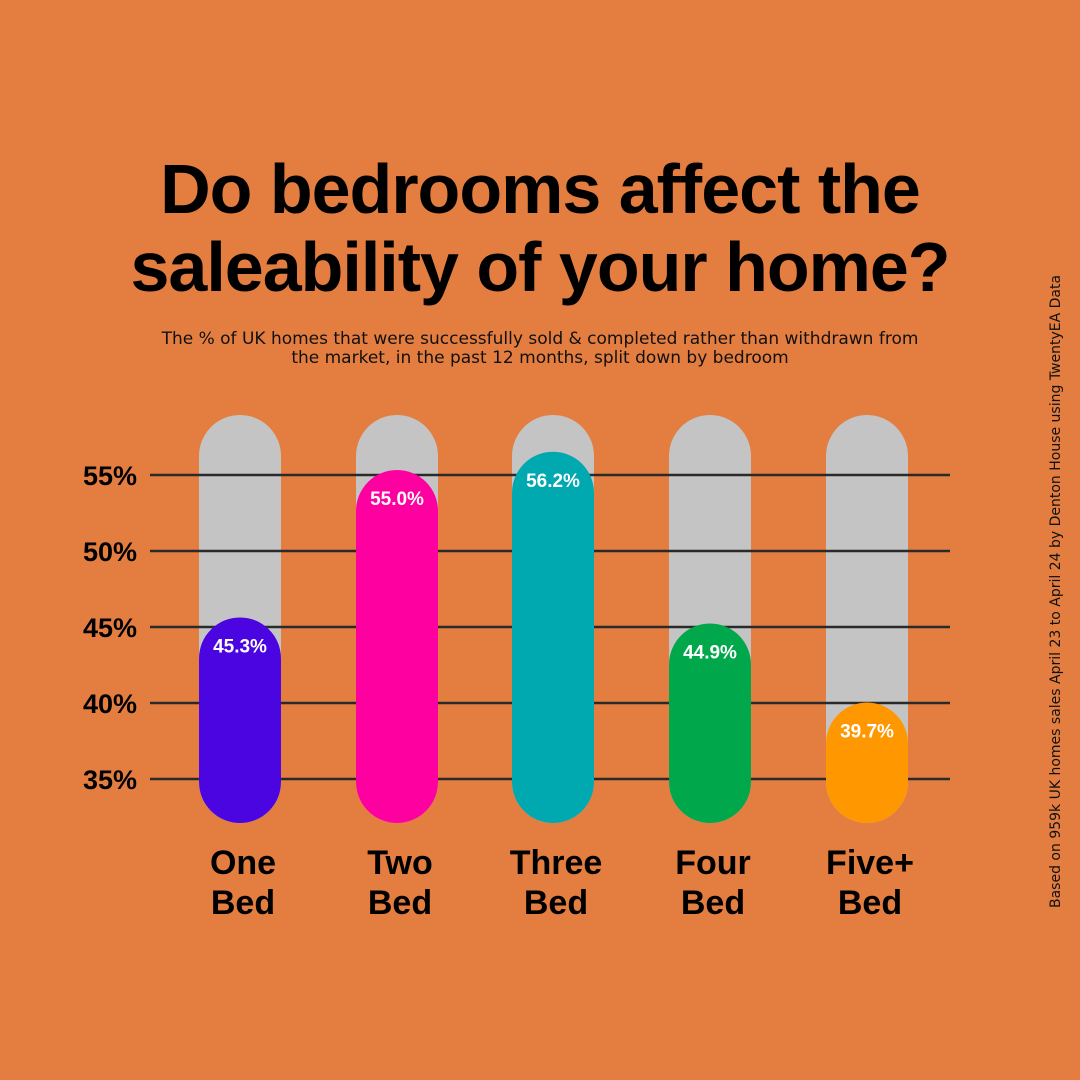 This screenshot has height=1080, width=1080. I want to click on y-tick-label: 35%, so click(110, 780).